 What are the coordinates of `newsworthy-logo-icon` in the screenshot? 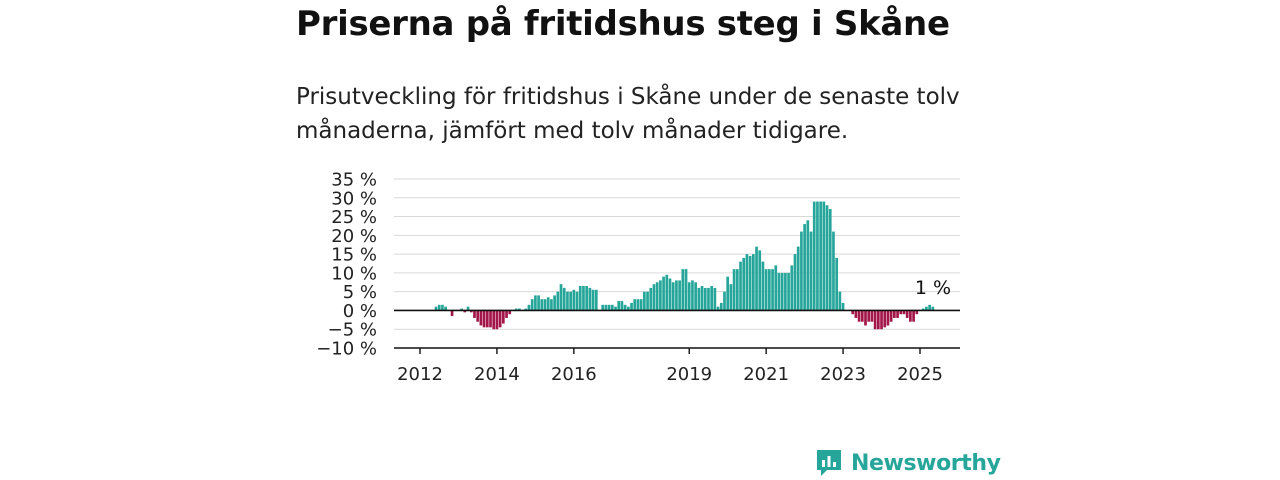 It's located at (829, 463).